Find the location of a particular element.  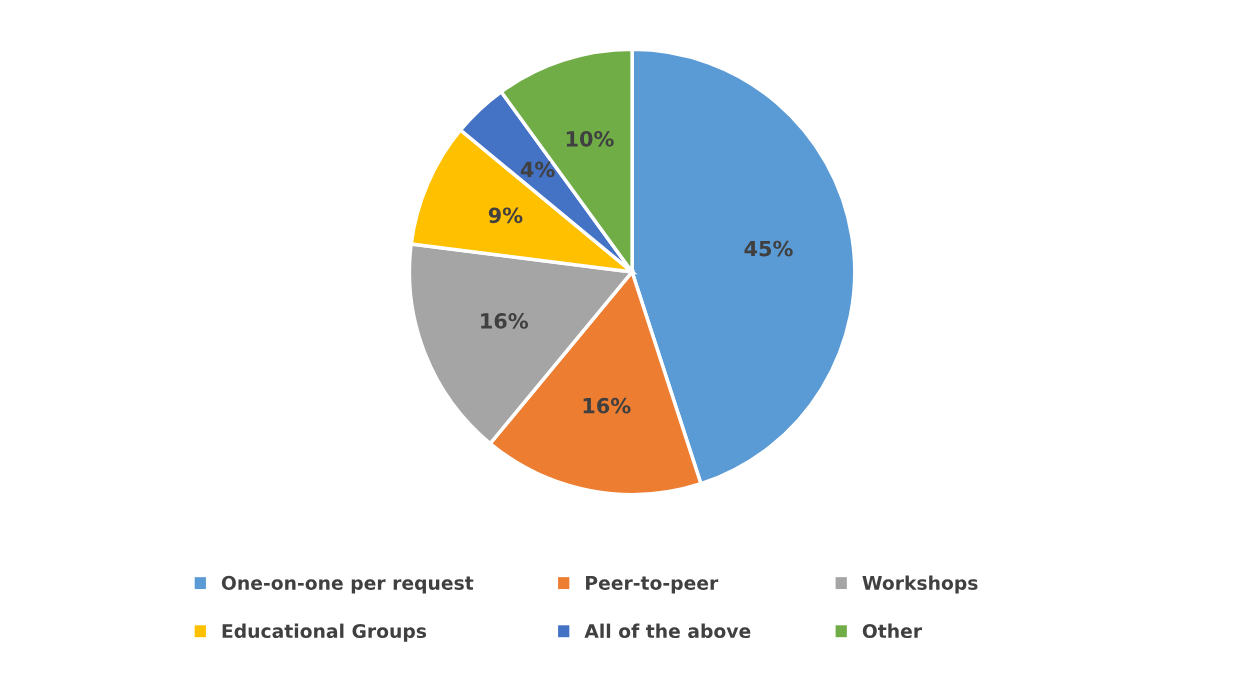

data-label: 10% is located at coordinates (590, 138).